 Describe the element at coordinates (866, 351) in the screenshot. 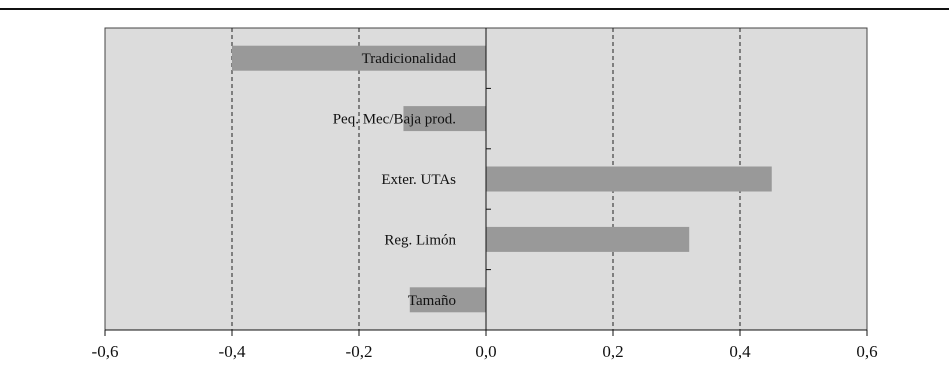

I see `x-tick-label: 0,6` at that location.